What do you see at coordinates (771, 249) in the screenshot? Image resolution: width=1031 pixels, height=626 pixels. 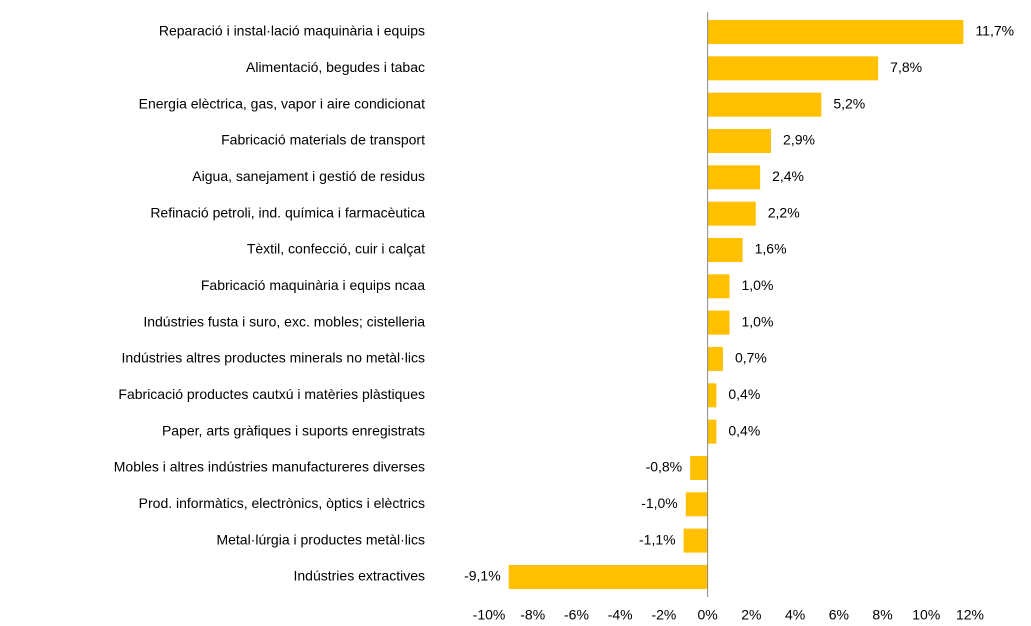 I see `value-label: 1,6%` at bounding box center [771, 249].